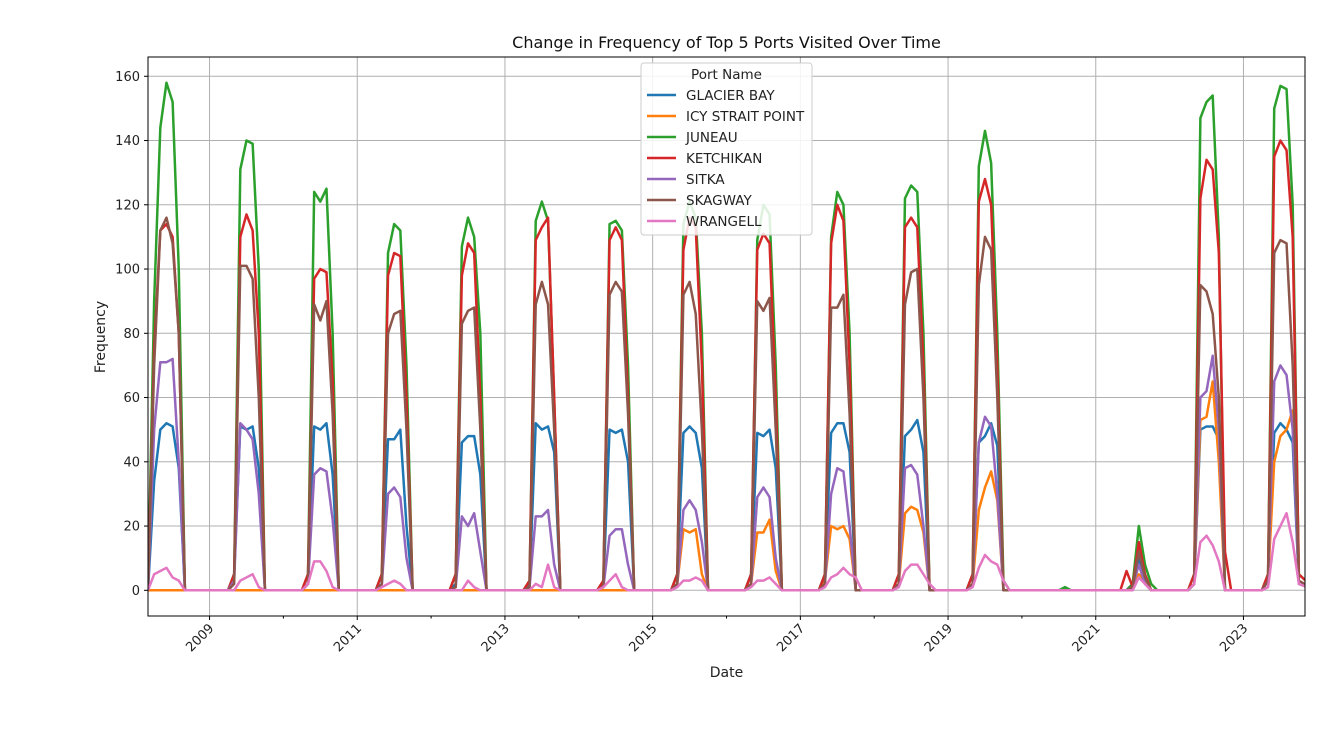 This screenshot has width=1337, height=738. What do you see at coordinates (724, 159) in the screenshot?
I see `legend-label: KETCHIKAN` at bounding box center [724, 159].